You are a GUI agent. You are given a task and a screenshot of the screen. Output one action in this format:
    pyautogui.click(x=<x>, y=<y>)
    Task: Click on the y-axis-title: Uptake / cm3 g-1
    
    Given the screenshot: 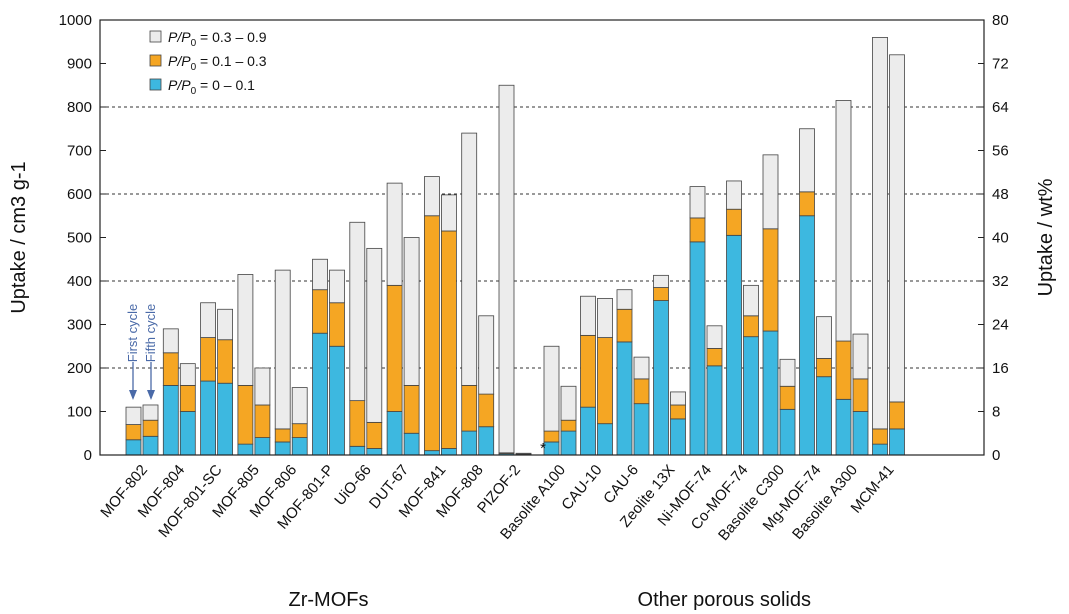 What is the action you would take?
    pyautogui.click(x=19, y=237)
    